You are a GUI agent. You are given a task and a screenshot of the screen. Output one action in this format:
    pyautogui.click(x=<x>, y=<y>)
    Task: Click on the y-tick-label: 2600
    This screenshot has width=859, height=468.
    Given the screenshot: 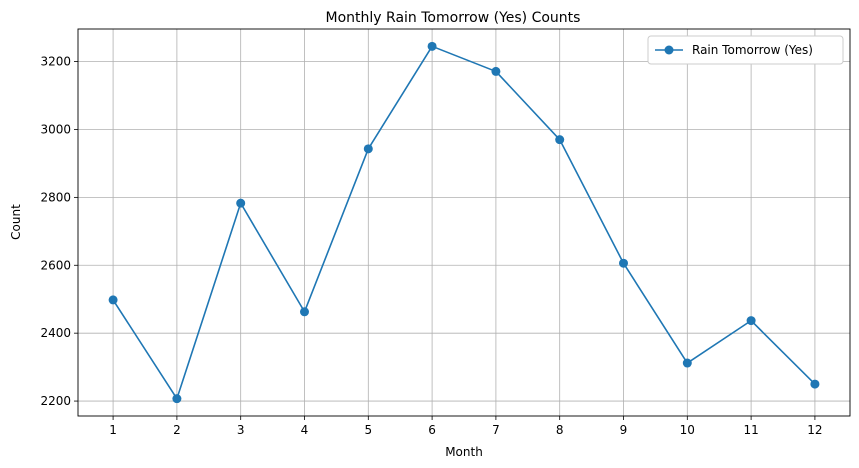 What is the action you would take?
    pyautogui.click(x=55, y=265)
    